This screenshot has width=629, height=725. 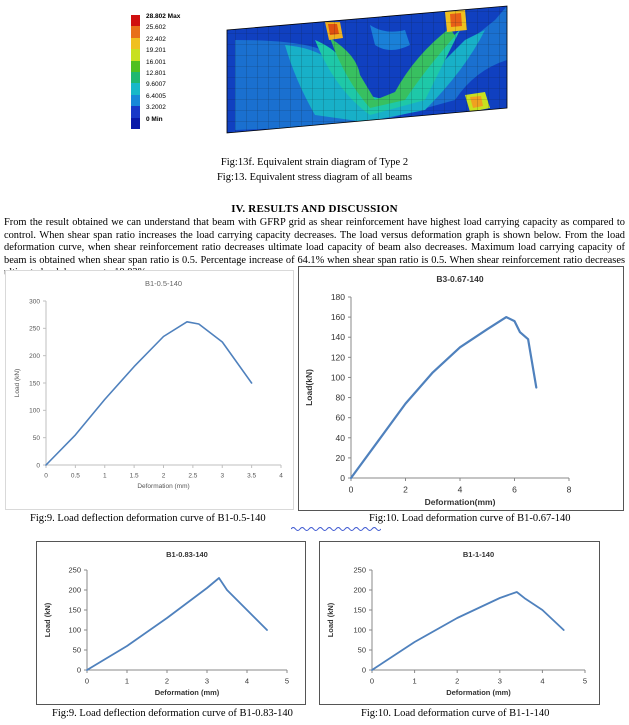 I want to click on section-heading: IV. RESULTS AND DISCUSSION, so click(x=314, y=209).